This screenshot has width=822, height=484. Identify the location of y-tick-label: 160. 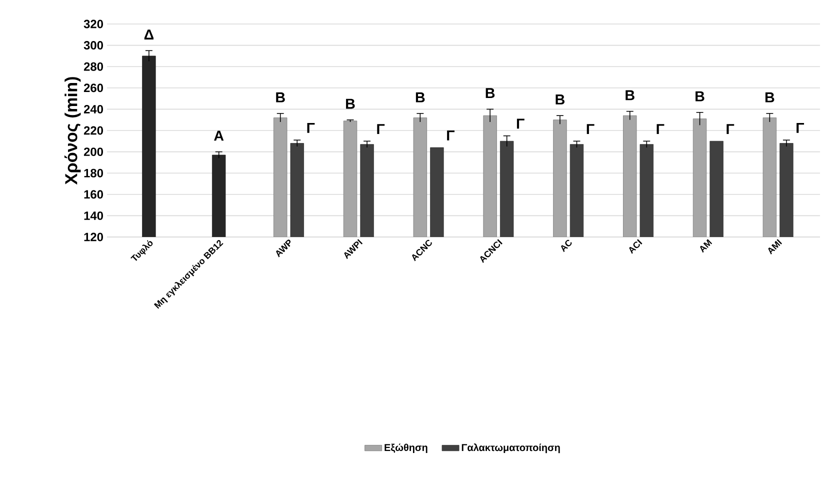
(93, 194).